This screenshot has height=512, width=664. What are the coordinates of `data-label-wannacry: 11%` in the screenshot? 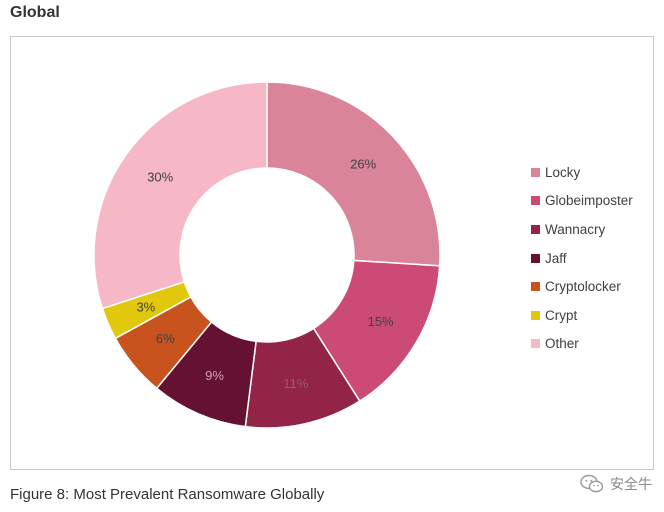 It's located at (295, 383).